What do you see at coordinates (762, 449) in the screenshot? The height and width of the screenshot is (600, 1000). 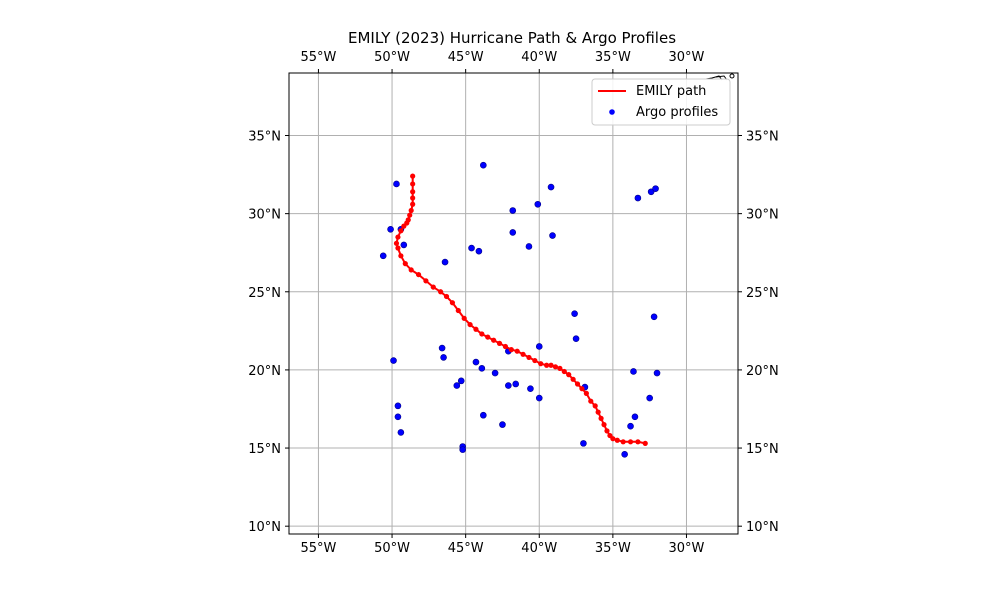 I see `tick-label-lat-right: 15°N` at bounding box center [762, 449].